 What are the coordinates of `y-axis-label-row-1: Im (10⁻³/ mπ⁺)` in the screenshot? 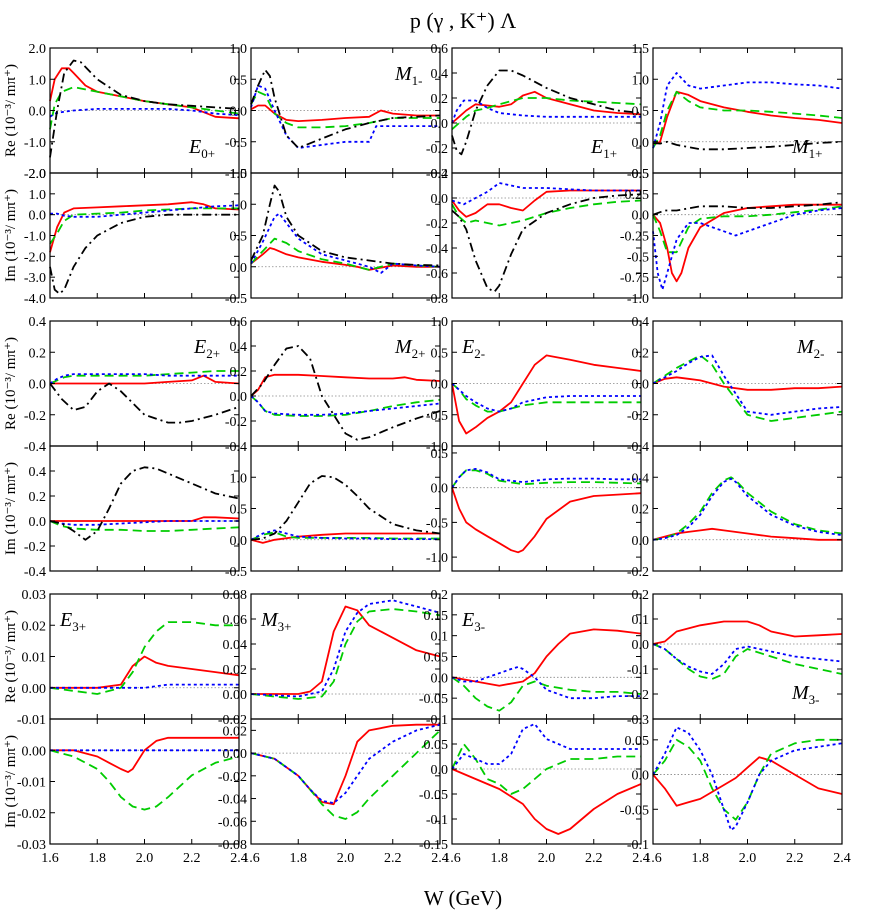 It's located at (11, 235).